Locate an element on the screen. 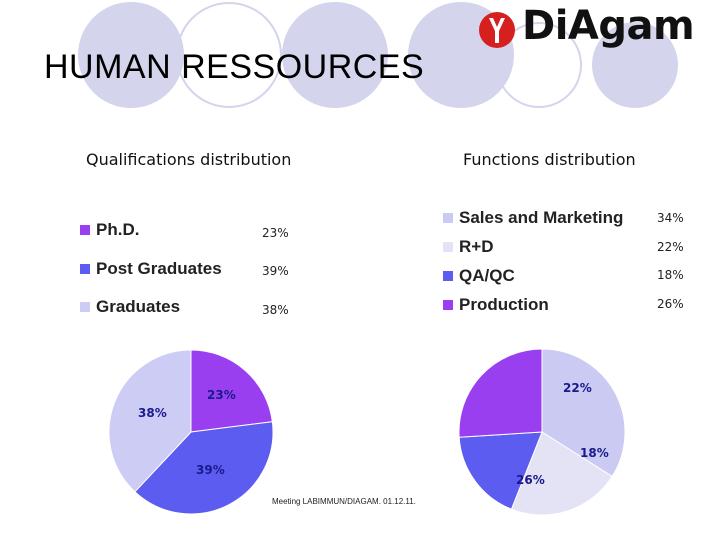 This screenshot has width=720, height=540. diagam-y-logo-icon is located at coordinates (497, 30).